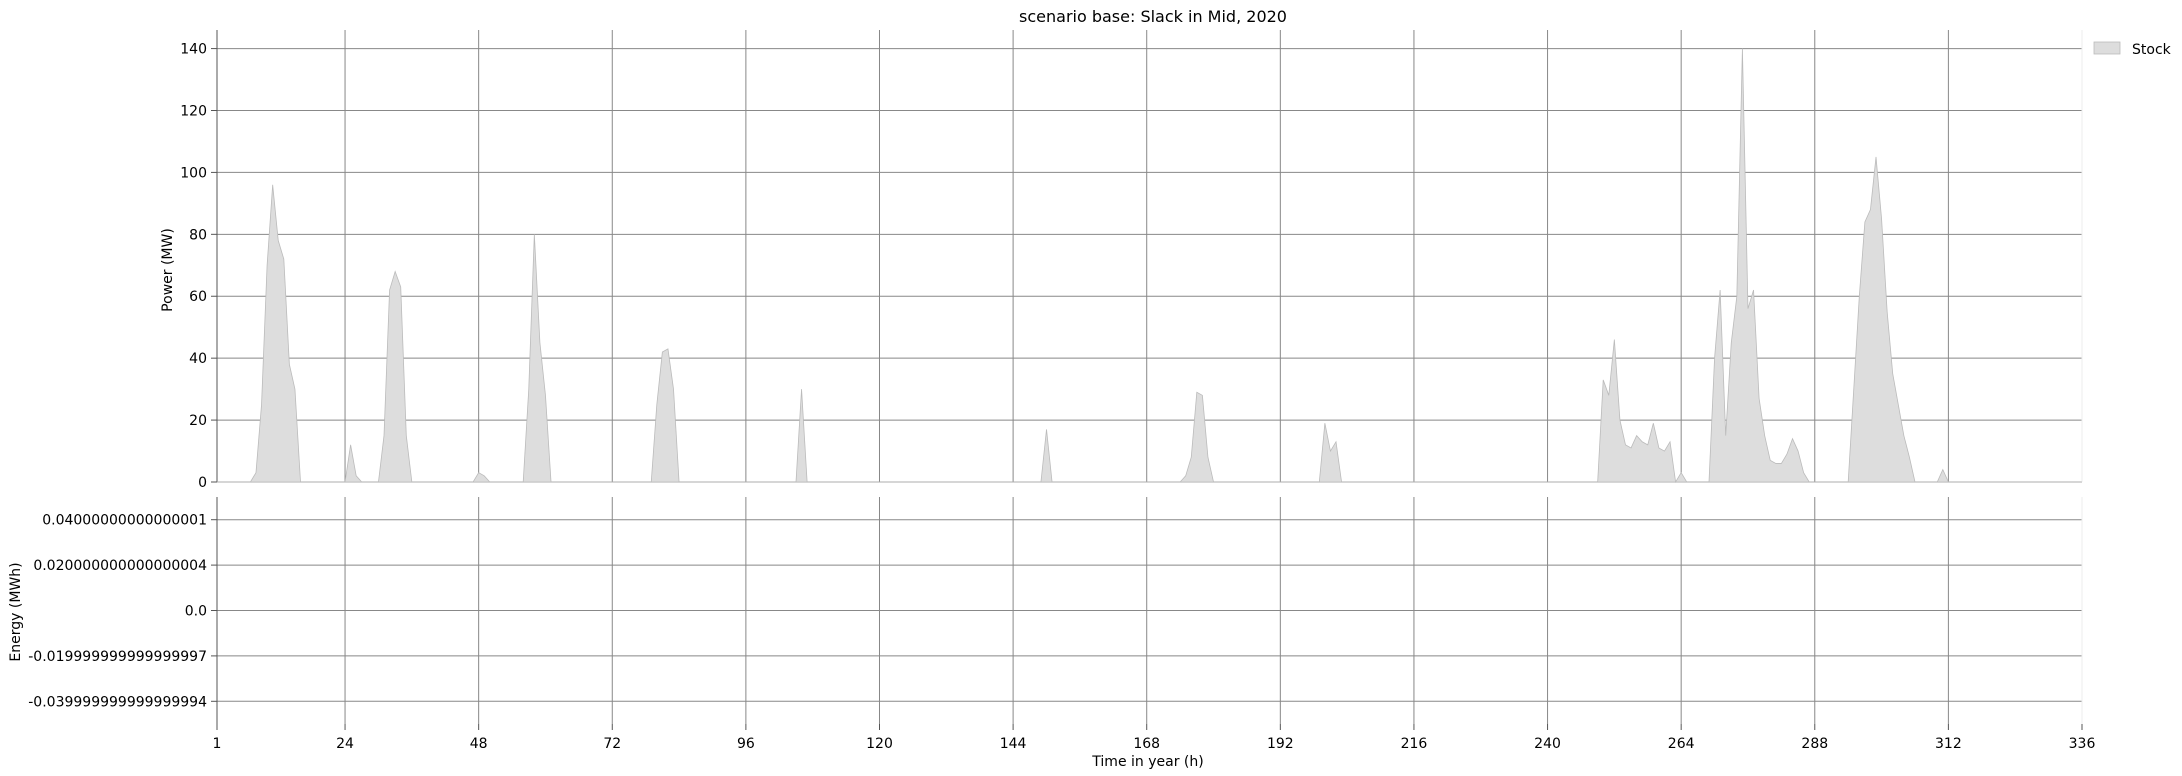 This screenshot has height=776, width=2182. I want to click on energy-y-tick-label: 0.020000000000000004, so click(120, 566).